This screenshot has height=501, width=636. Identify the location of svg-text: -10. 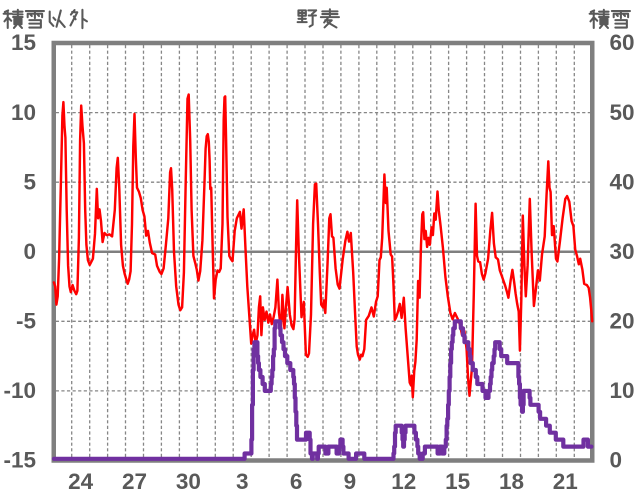
(19, 390).